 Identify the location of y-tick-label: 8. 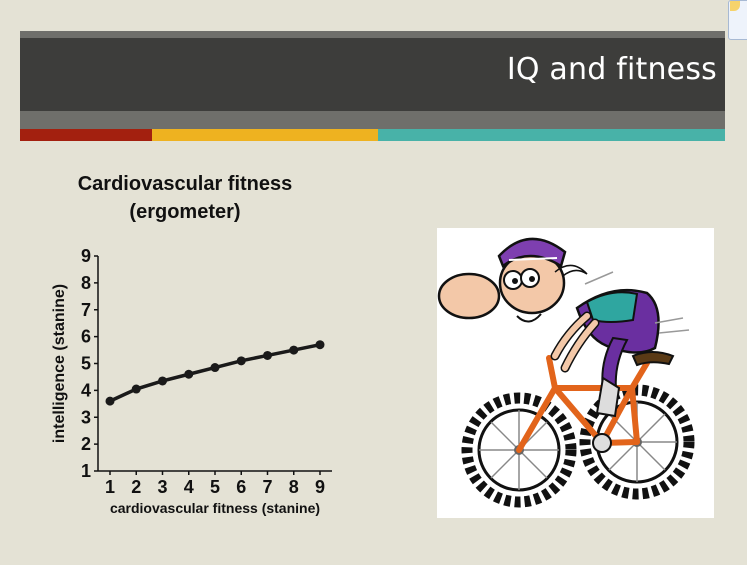
(86, 283).